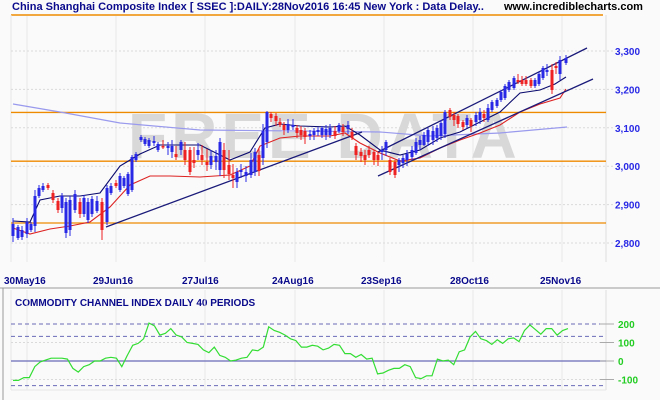 This screenshot has width=660, height=400. I want to click on y-tick-label: 3,200, so click(627, 90).